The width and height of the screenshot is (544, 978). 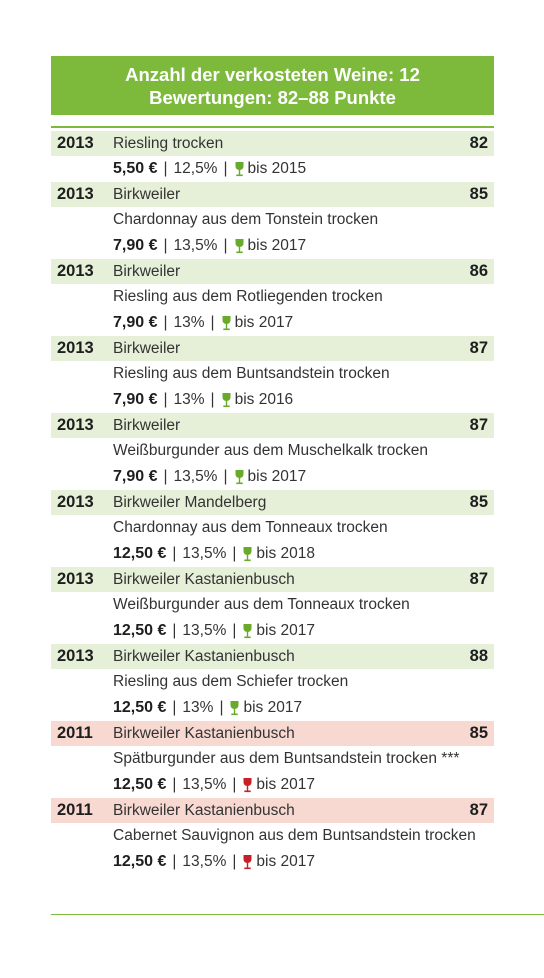 I want to click on wine-header-row: 2013 Birkweiler Kastanienbusch 87, so click(x=272, y=579).